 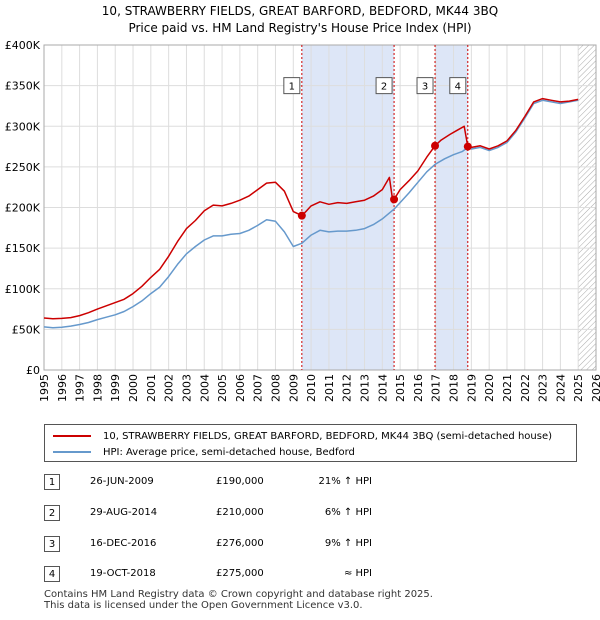 I want to click on sale-label-number: 1, so click(x=292, y=87).